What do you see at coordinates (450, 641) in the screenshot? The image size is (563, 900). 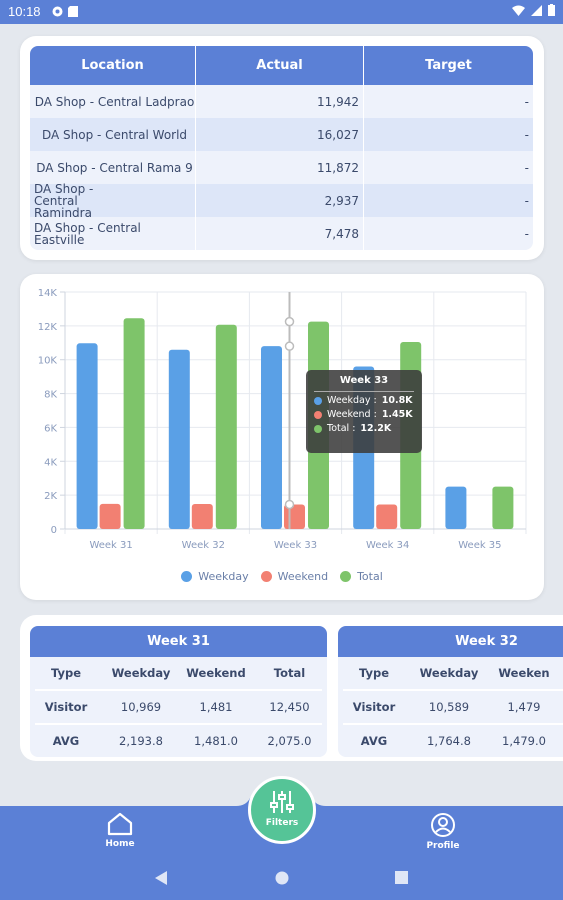 I see `week-table-title: Week 32` at bounding box center [450, 641].